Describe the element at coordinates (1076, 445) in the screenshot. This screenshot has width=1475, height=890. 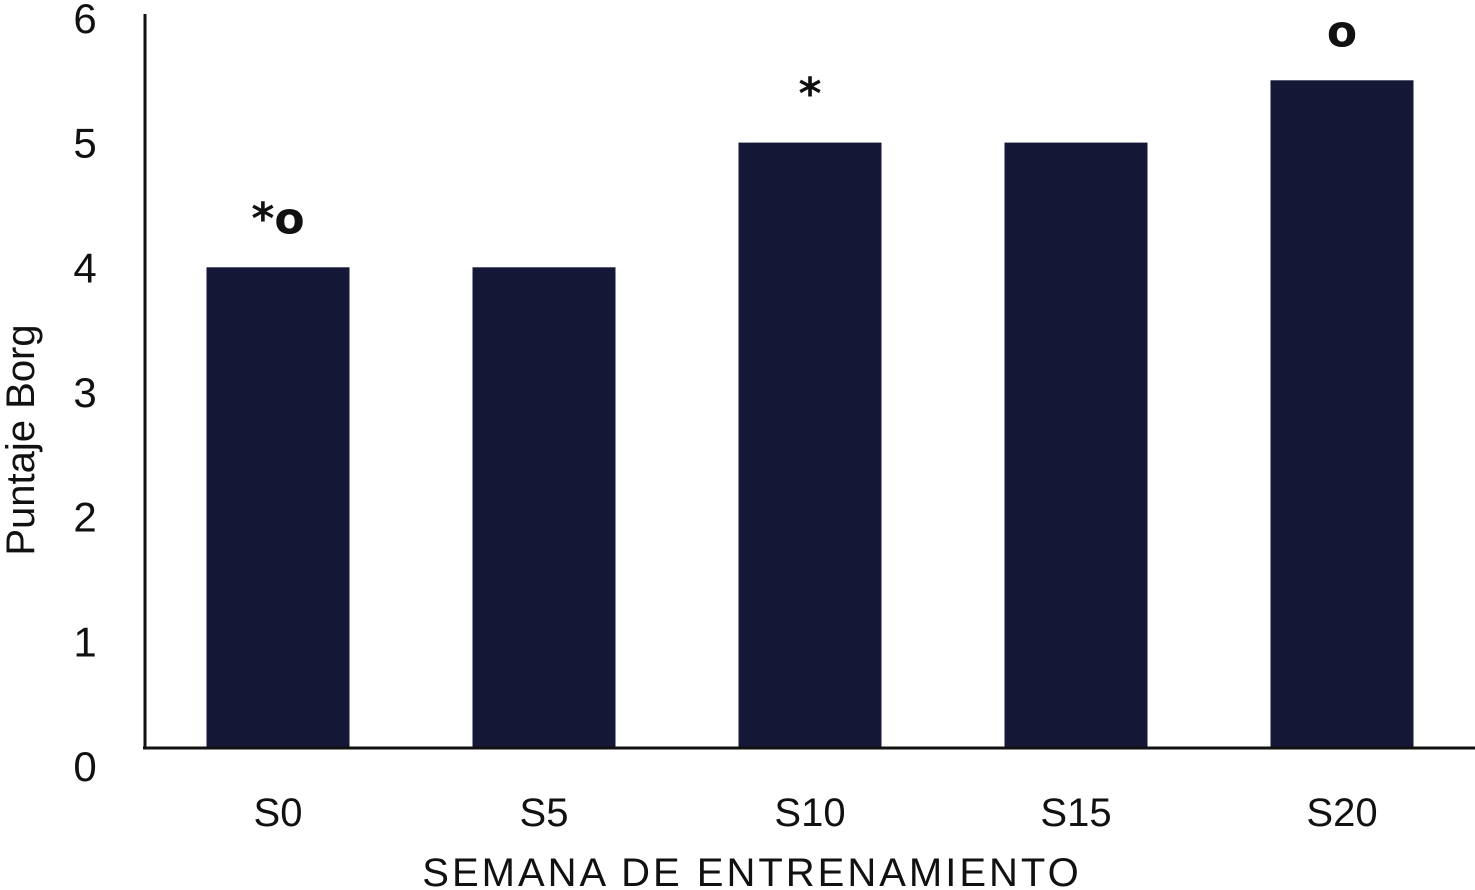
I see `bar-s15` at that location.